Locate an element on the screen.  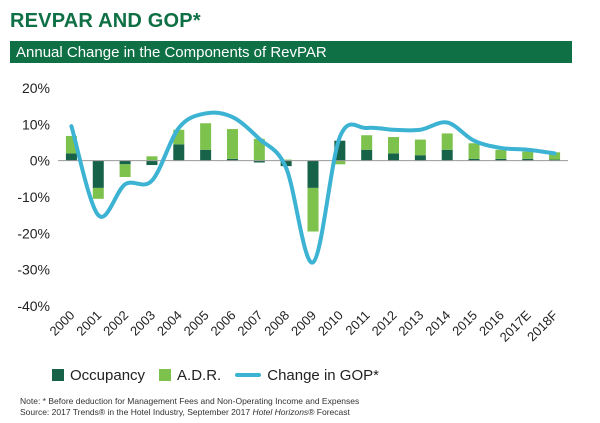
x-tick-label: 2000 is located at coordinates (61, 323).